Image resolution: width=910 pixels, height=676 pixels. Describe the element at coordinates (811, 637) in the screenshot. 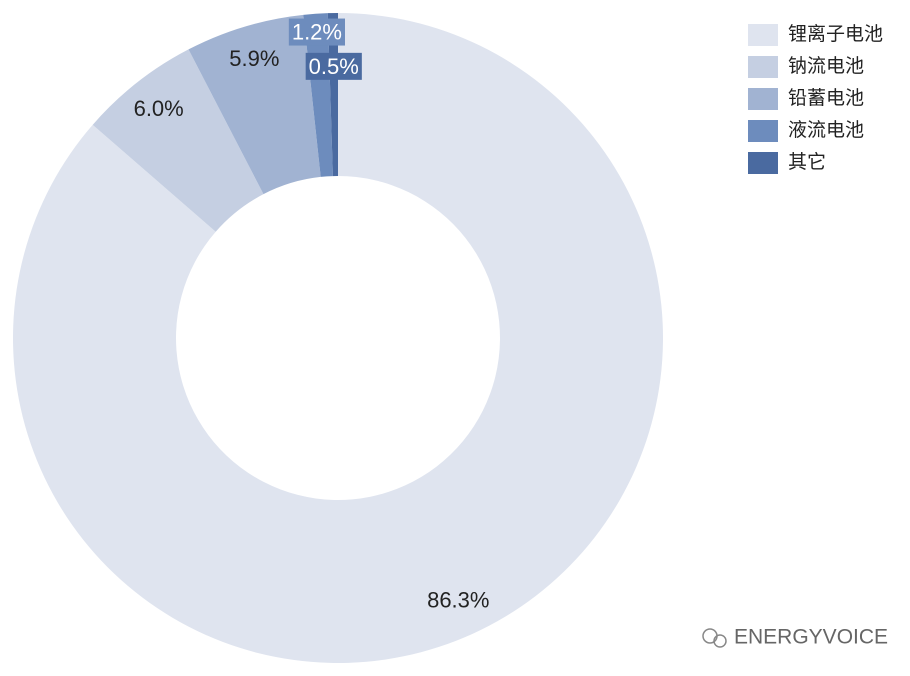

I see `watermark-text: ENERGYVOICE` at that location.